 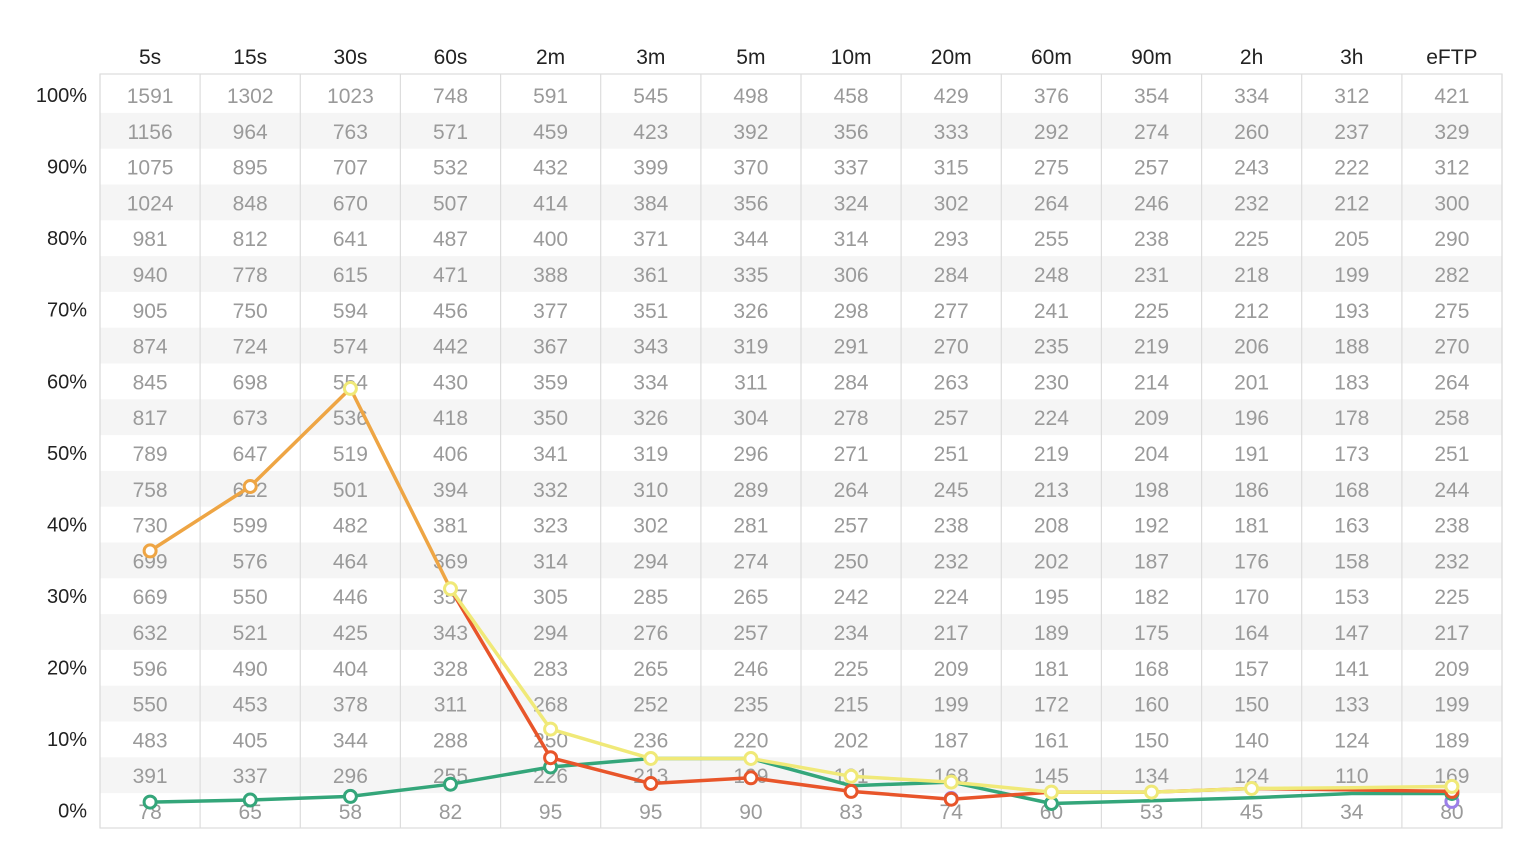 What do you see at coordinates (250, 418) in the screenshot?
I see `table-cell: 673` at bounding box center [250, 418].